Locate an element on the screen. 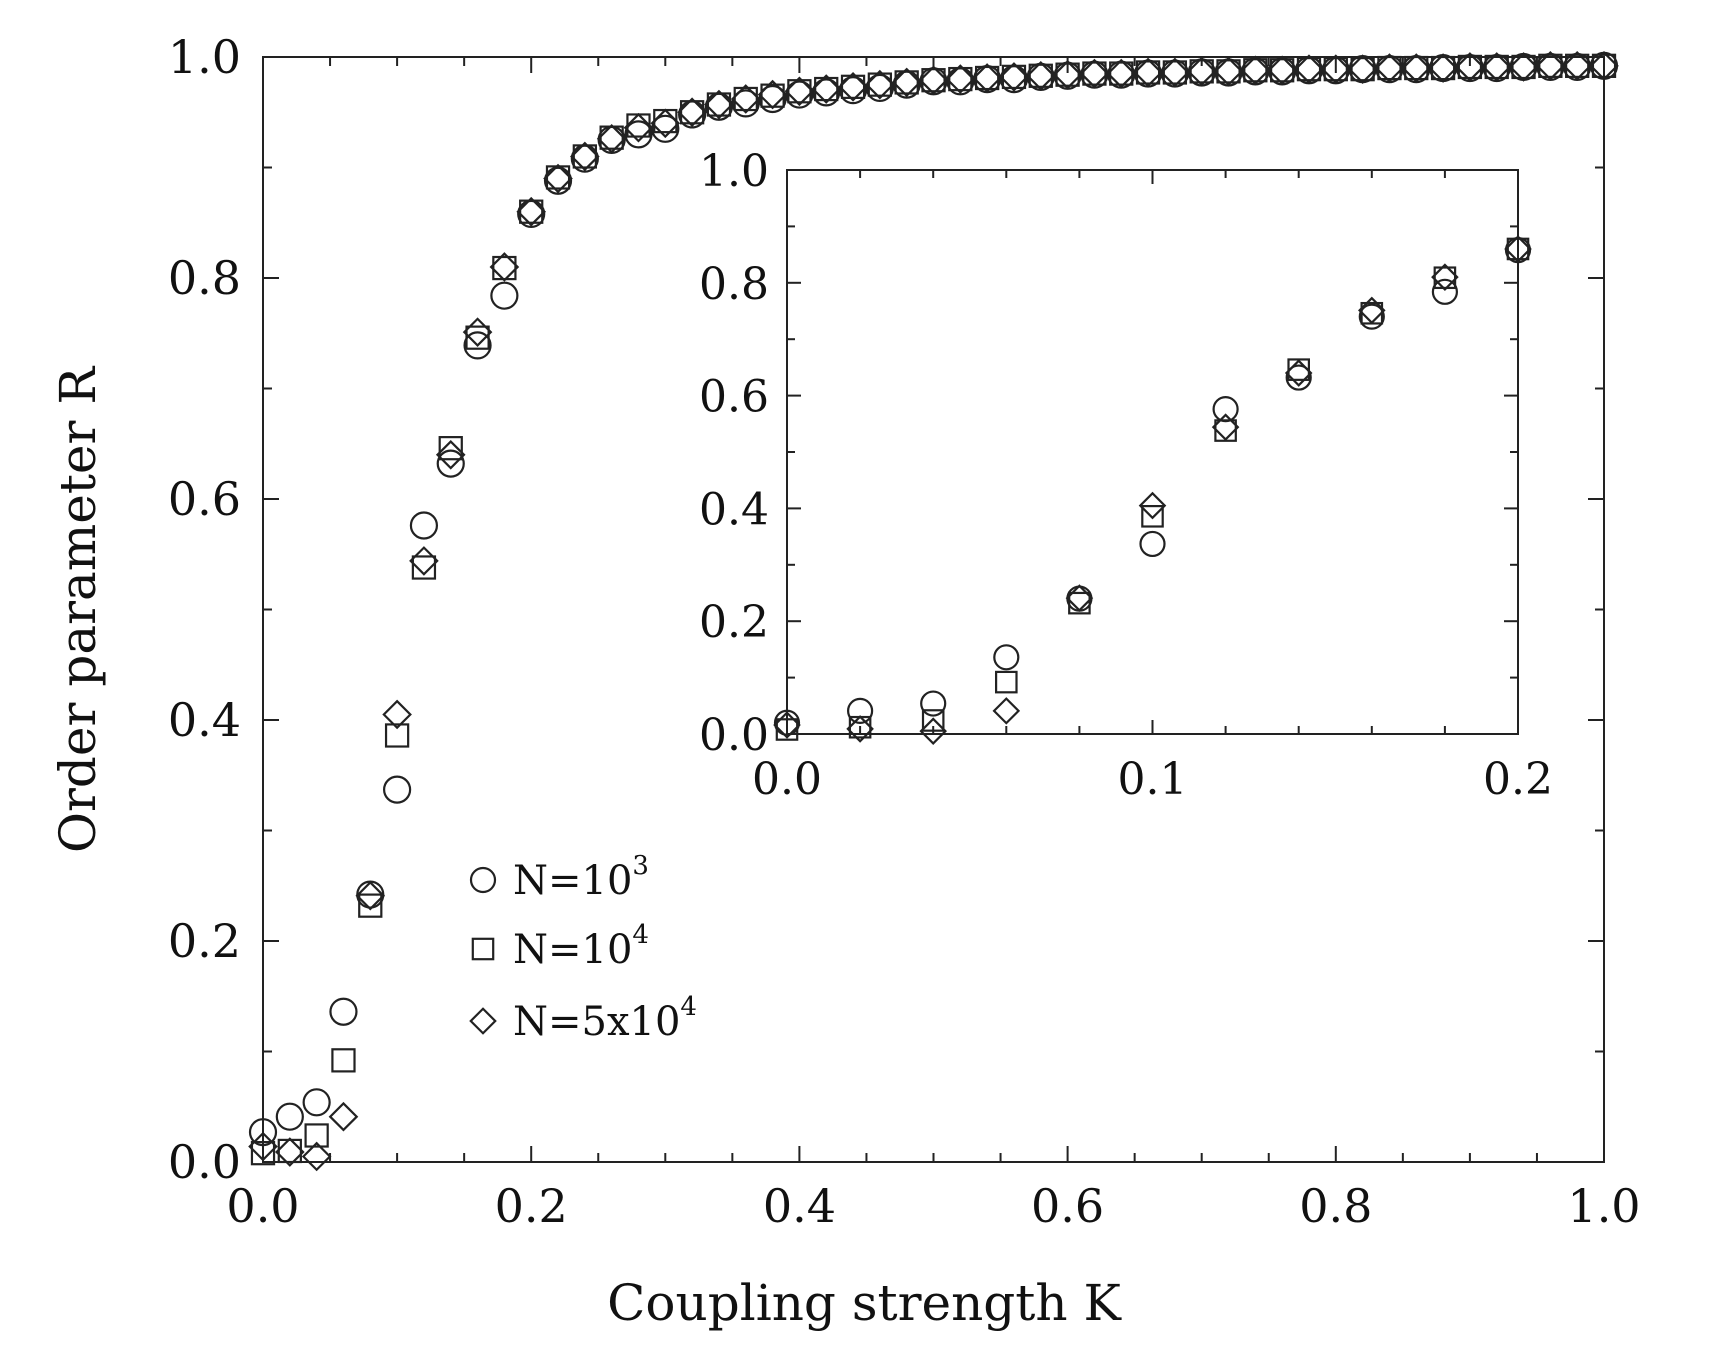  y-tick-label: 0.8 is located at coordinates (204, 278).